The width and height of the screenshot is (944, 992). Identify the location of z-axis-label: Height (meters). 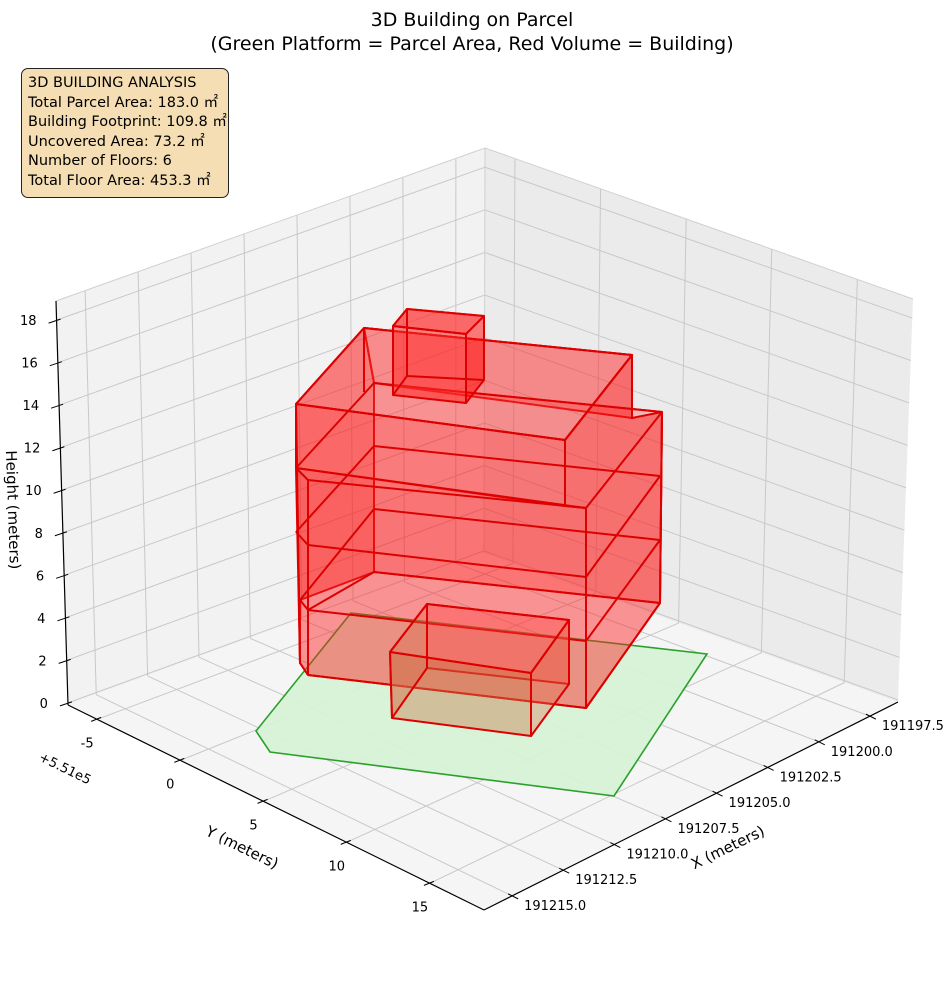
(13, 510).